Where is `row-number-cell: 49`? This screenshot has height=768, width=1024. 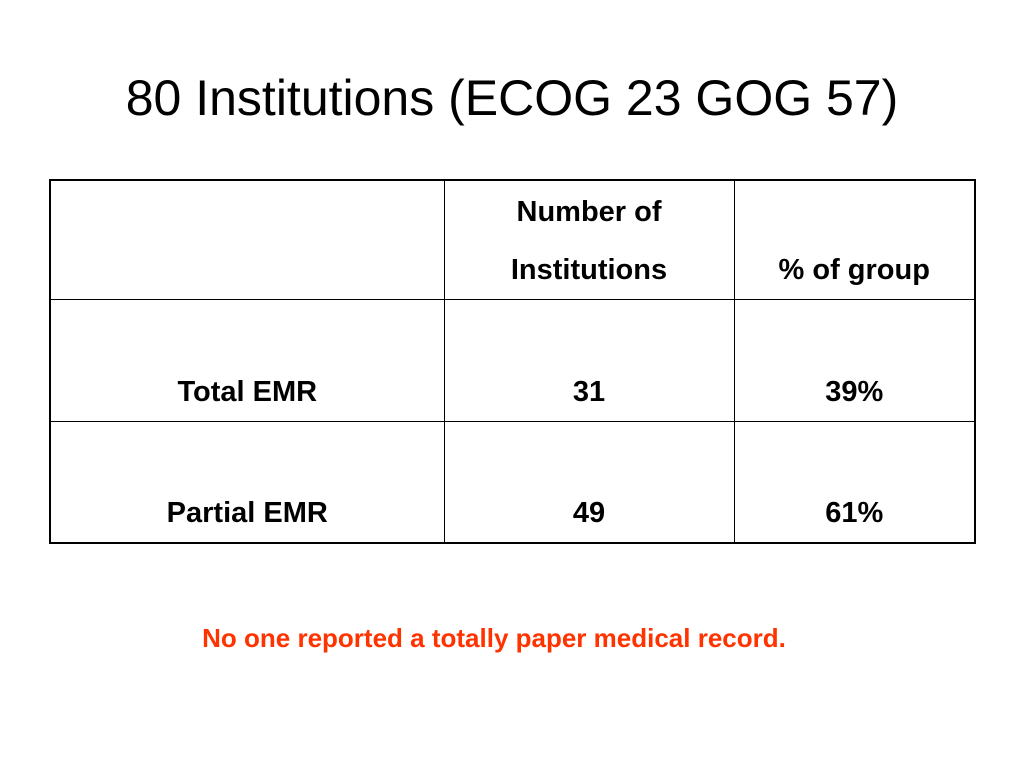 row-number-cell: 49 is located at coordinates (589, 482).